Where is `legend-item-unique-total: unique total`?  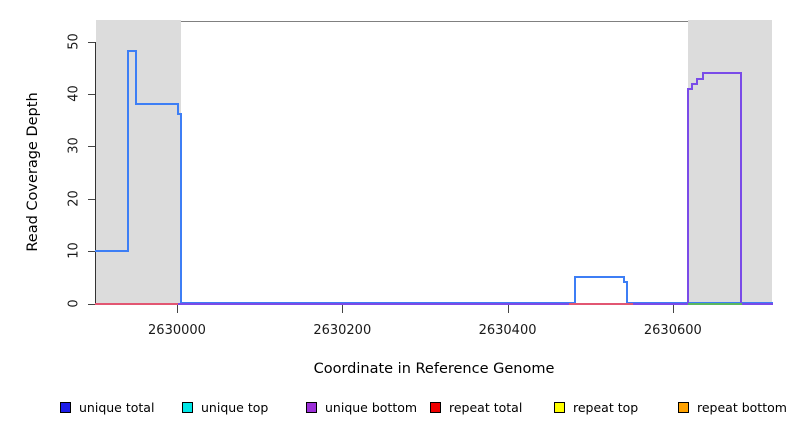
legend-item-unique-total: unique total is located at coordinates (107, 407).